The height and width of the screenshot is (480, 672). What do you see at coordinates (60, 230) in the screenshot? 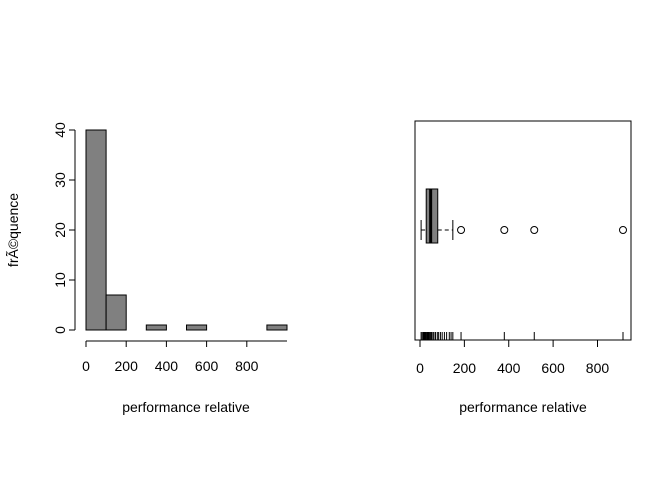
I see `histogram-y-tick-label: 20` at bounding box center [60, 230].